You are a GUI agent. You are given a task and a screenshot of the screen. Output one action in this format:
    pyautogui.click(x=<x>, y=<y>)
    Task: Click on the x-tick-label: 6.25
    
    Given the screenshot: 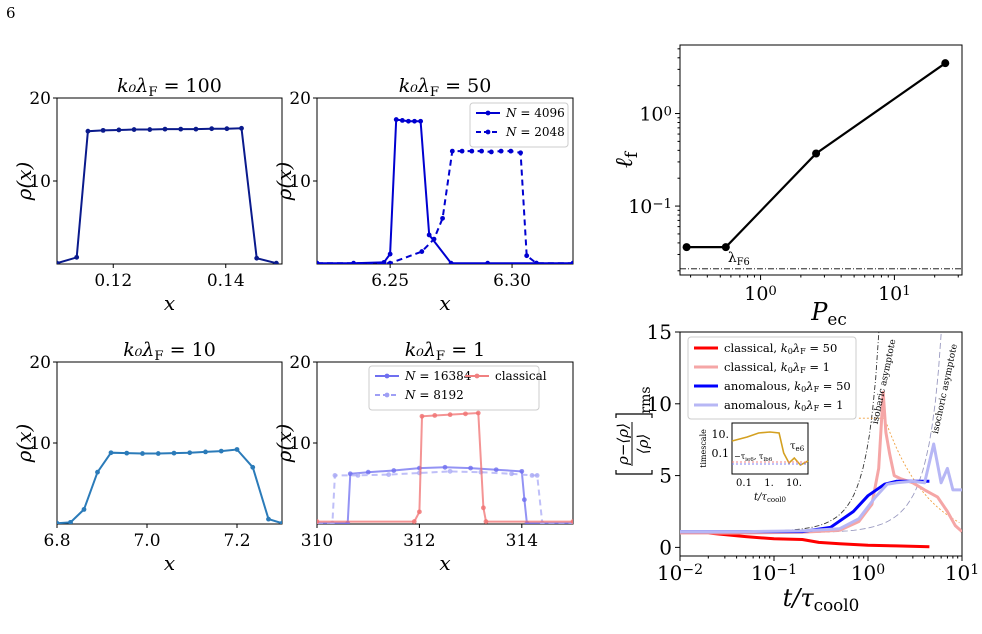 What is the action you would take?
    pyautogui.click(x=390, y=281)
    